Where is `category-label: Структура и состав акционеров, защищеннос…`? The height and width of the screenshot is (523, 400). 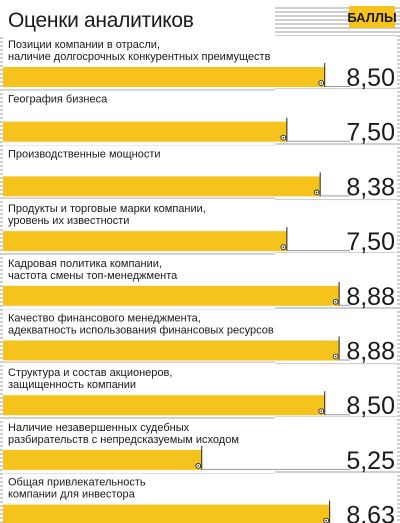 category-label: Структура и состав акционеров, защищеннос… is located at coordinates (90, 379).